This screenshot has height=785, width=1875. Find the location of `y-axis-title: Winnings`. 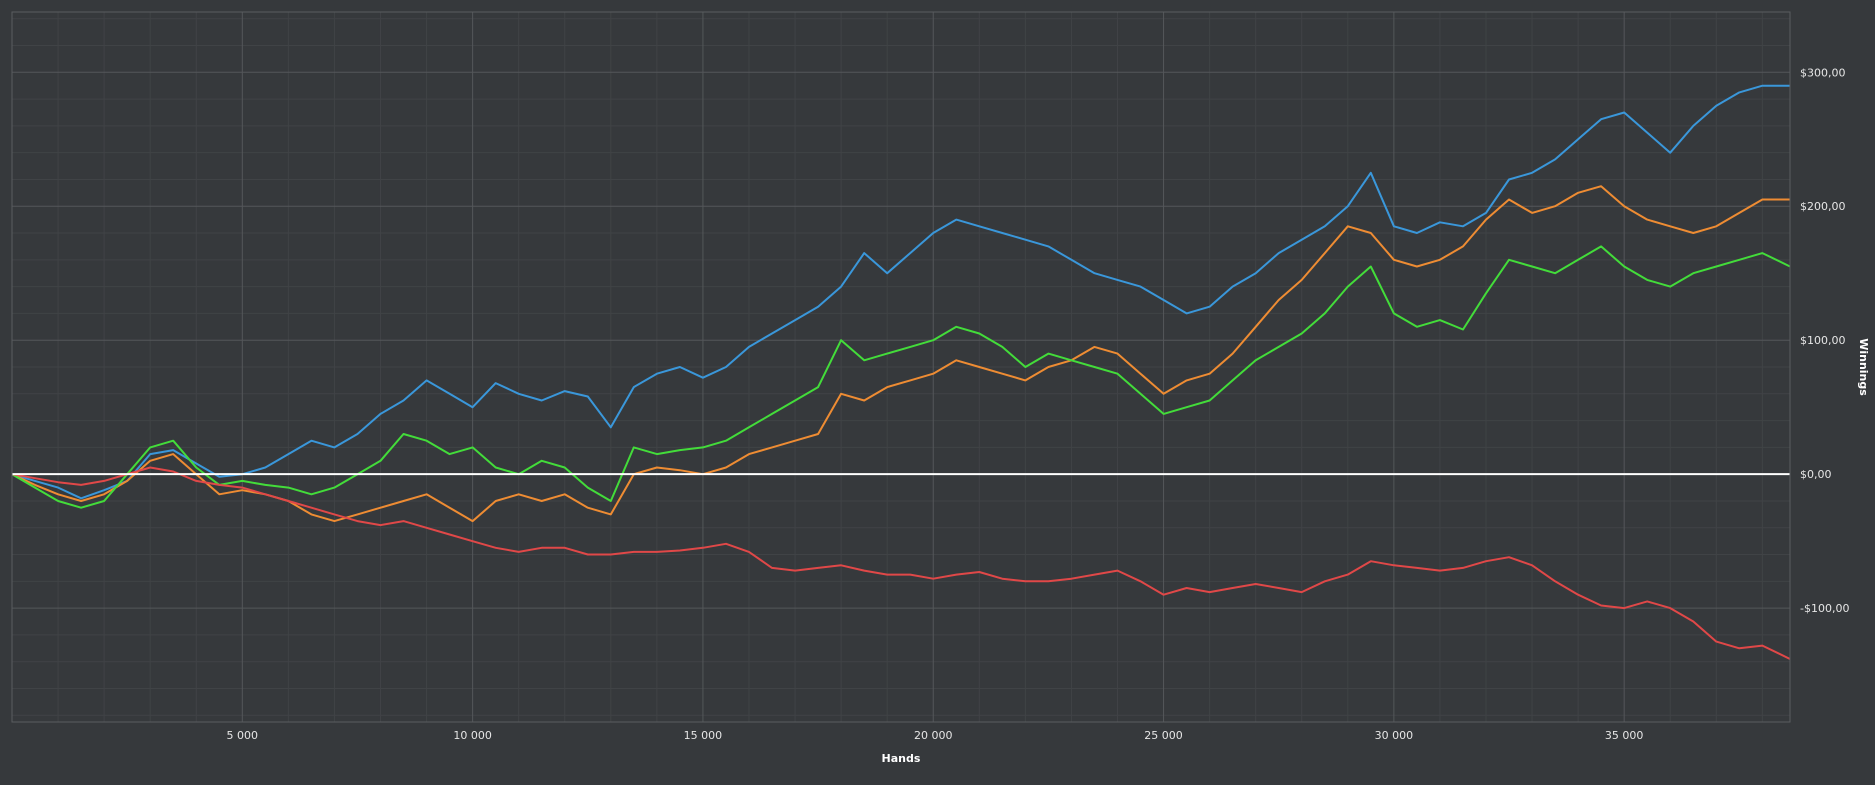

y-axis-title: Winnings is located at coordinates (1863, 367).